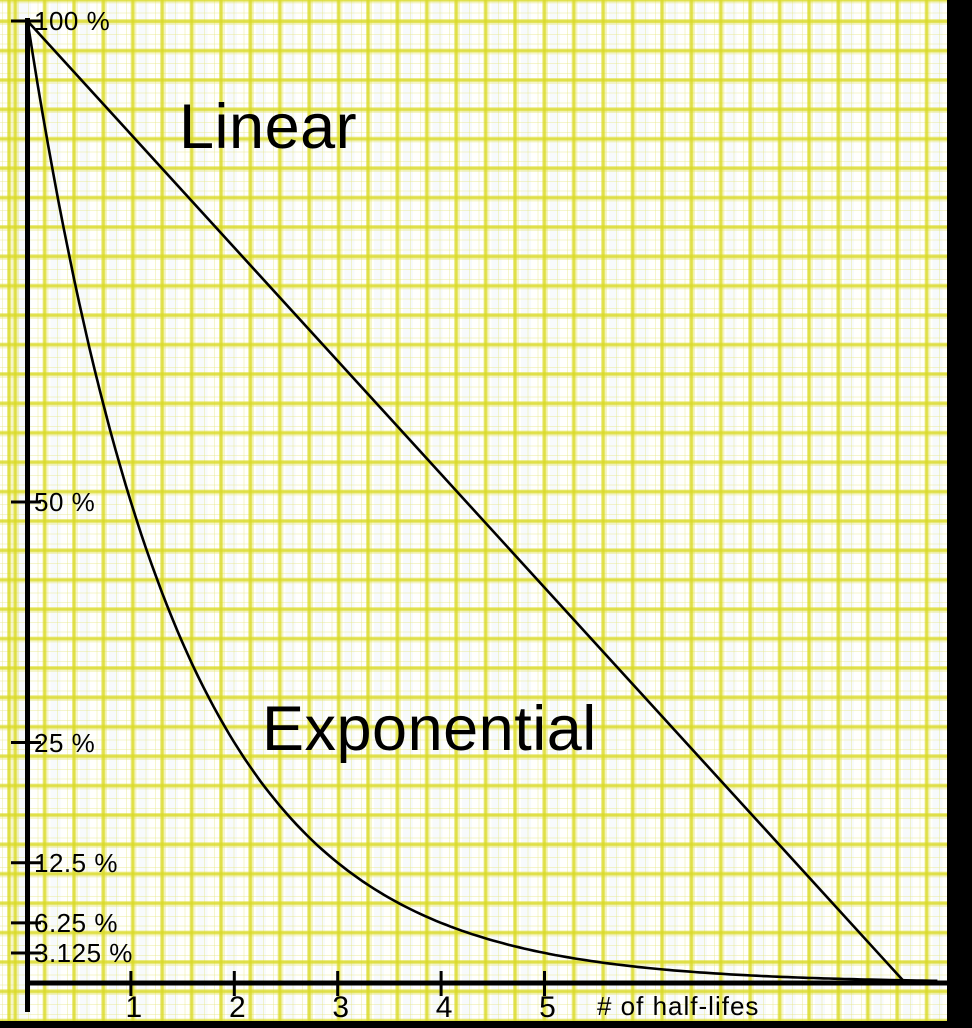 This screenshot has height=1028, width=972. I want to click on bottom-black-border, so click(486, 1024).